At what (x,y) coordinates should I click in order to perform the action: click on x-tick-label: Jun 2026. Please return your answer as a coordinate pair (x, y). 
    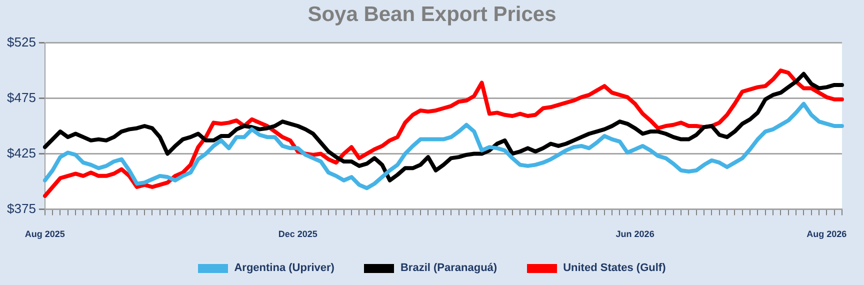
    Looking at the image, I should click on (635, 234).